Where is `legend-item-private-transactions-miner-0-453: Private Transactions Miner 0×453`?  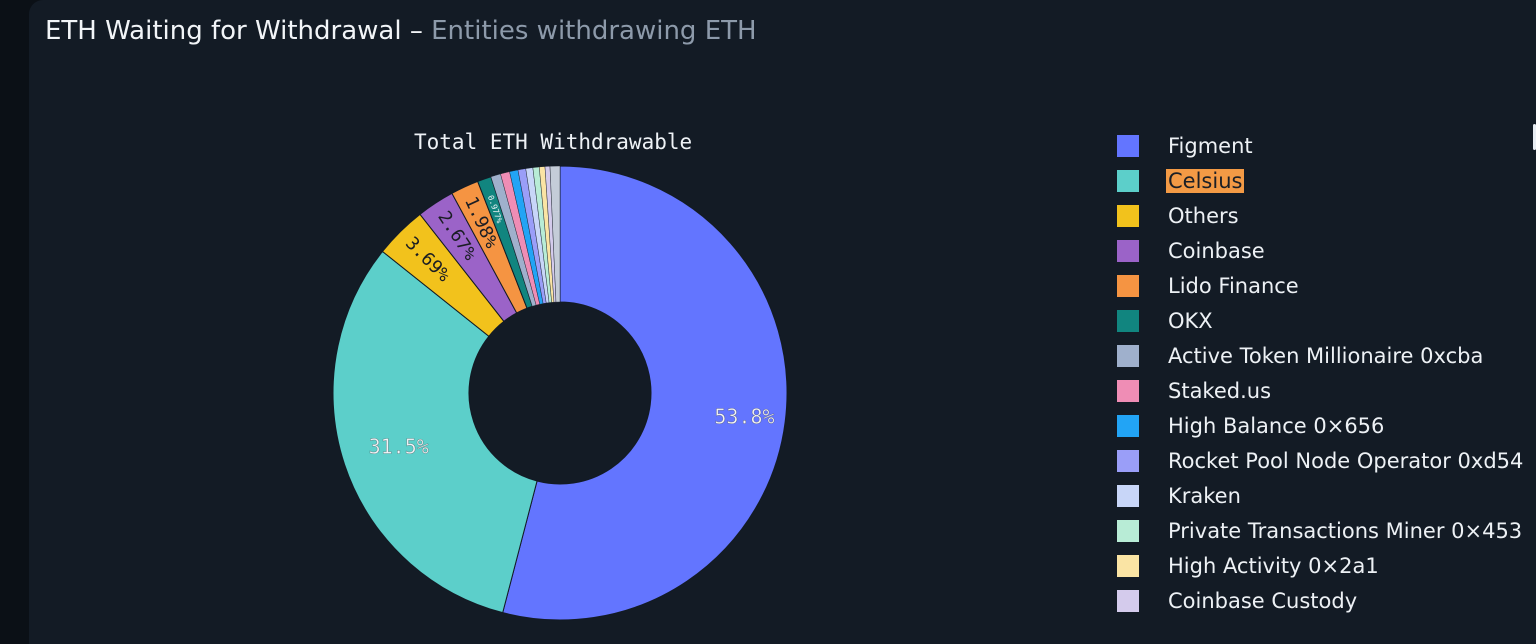 legend-item-private-transactions-miner-0-453: Private Transactions Miner 0×453 is located at coordinates (1321, 530).